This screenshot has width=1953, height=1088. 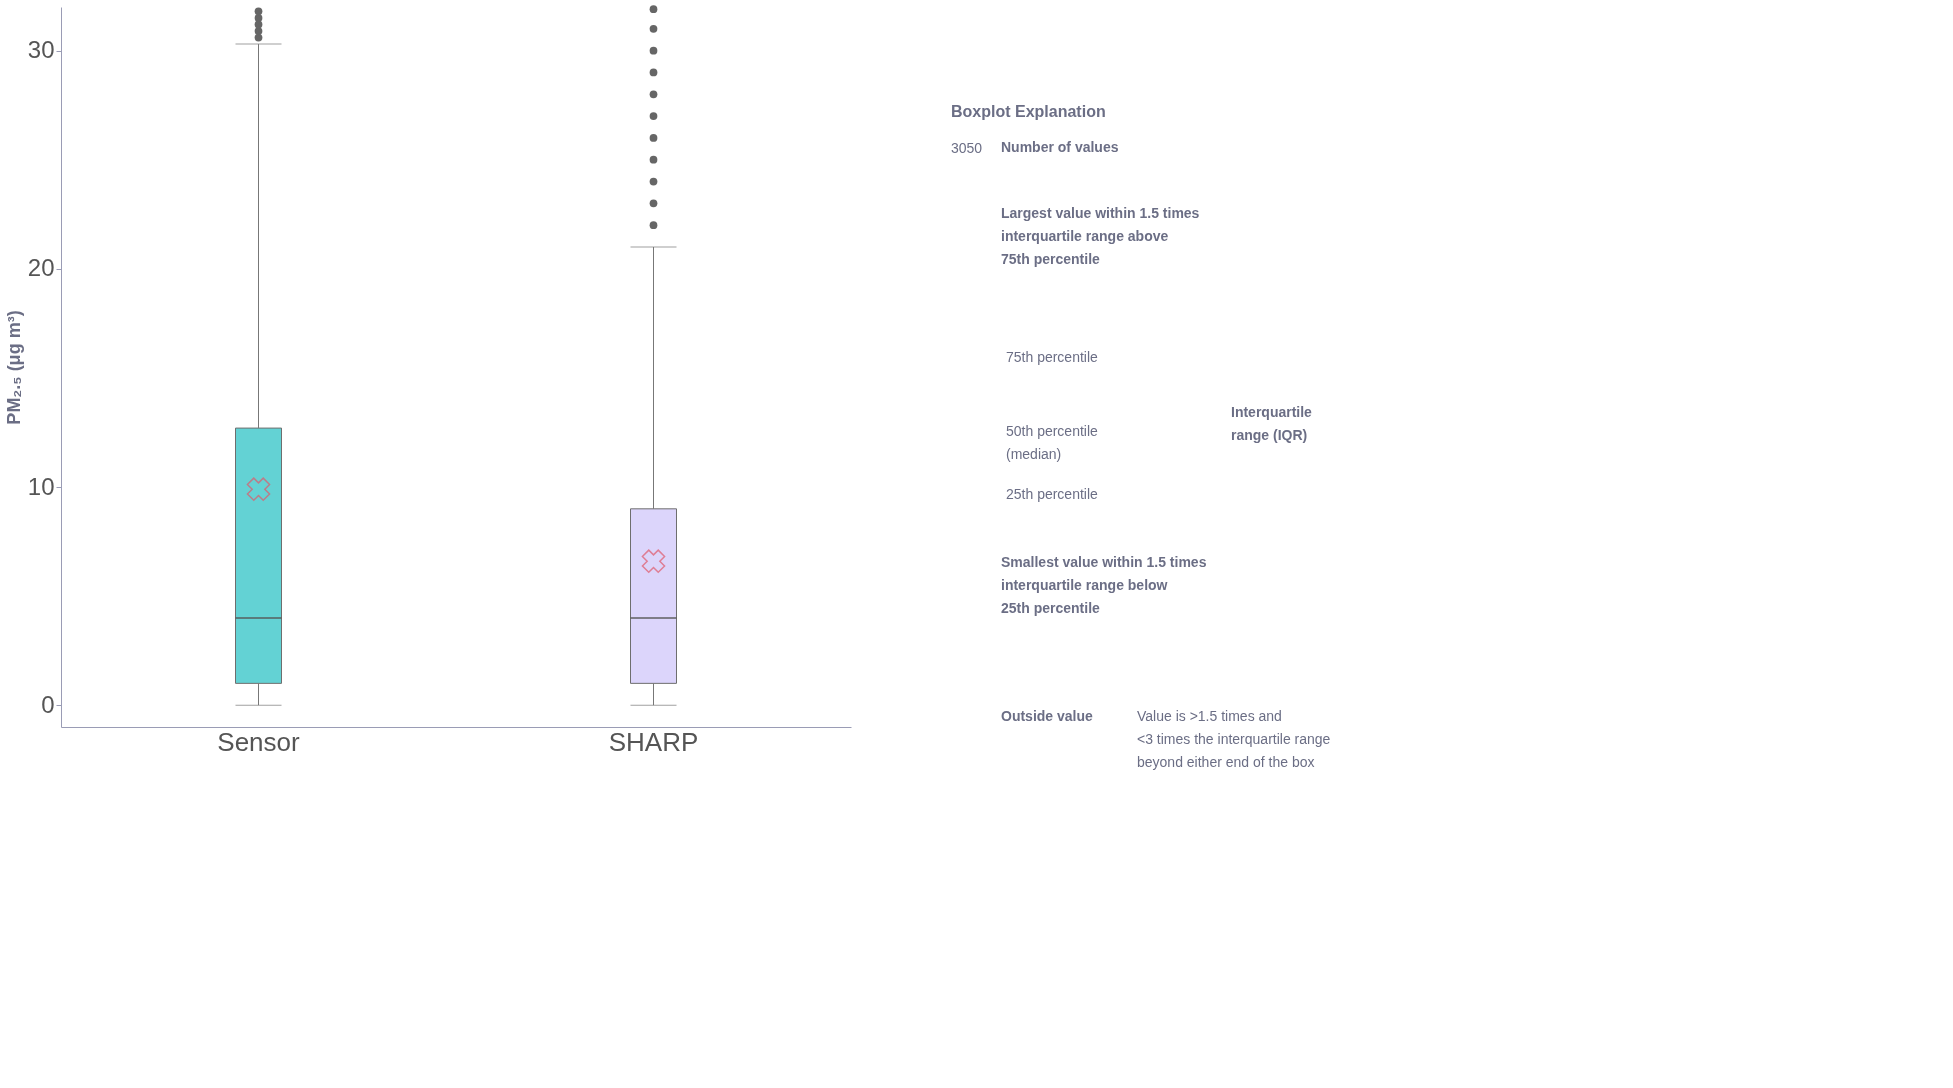 I want to click on text: Interquartile range (IQR), so click(x=1272, y=423).